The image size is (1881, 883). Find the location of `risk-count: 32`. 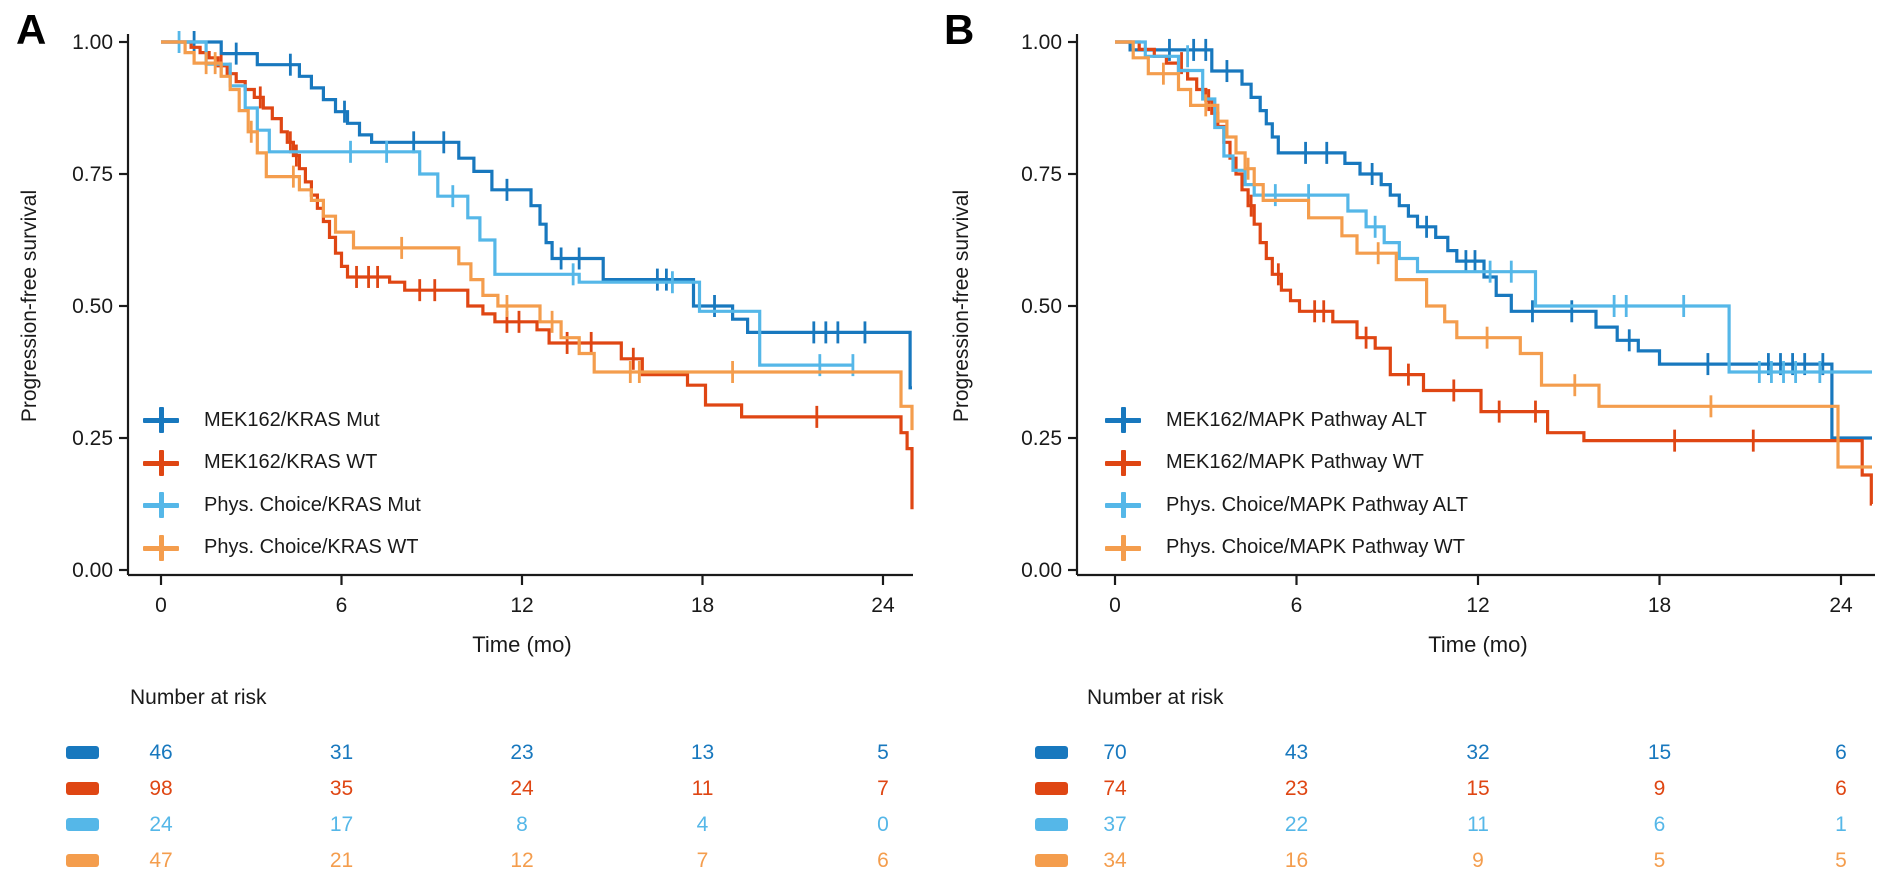

risk-count: 32 is located at coordinates (1478, 752).